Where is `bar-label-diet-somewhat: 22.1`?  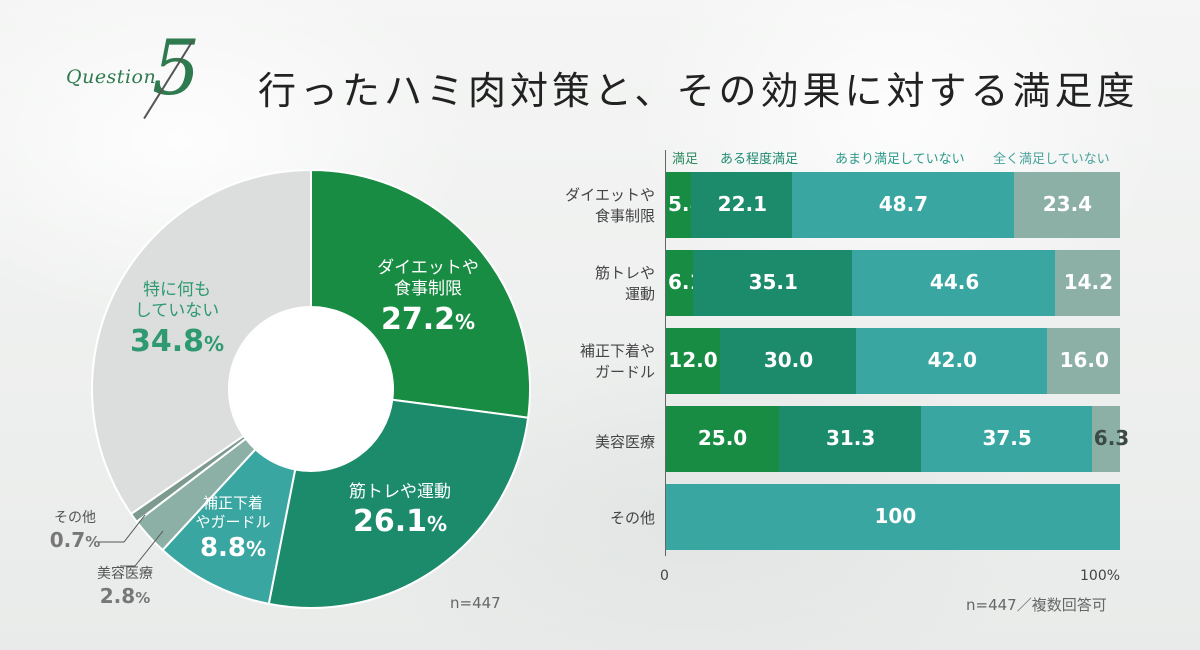
bar-label-diet-somewhat: 22.1 is located at coordinates (742, 204).